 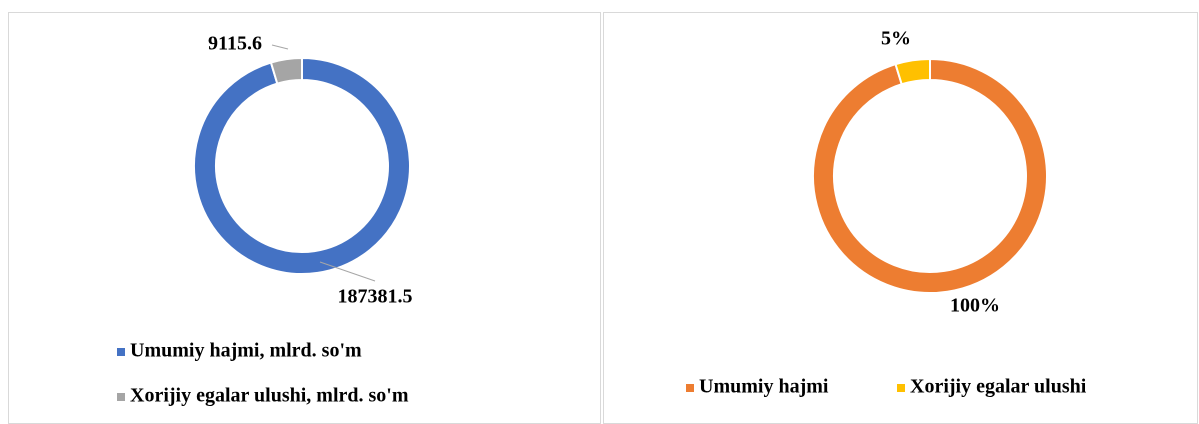 What do you see at coordinates (246, 351) in the screenshot?
I see `legend-label: Umumiy hajmi, mlrd. so'm` at bounding box center [246, 351].